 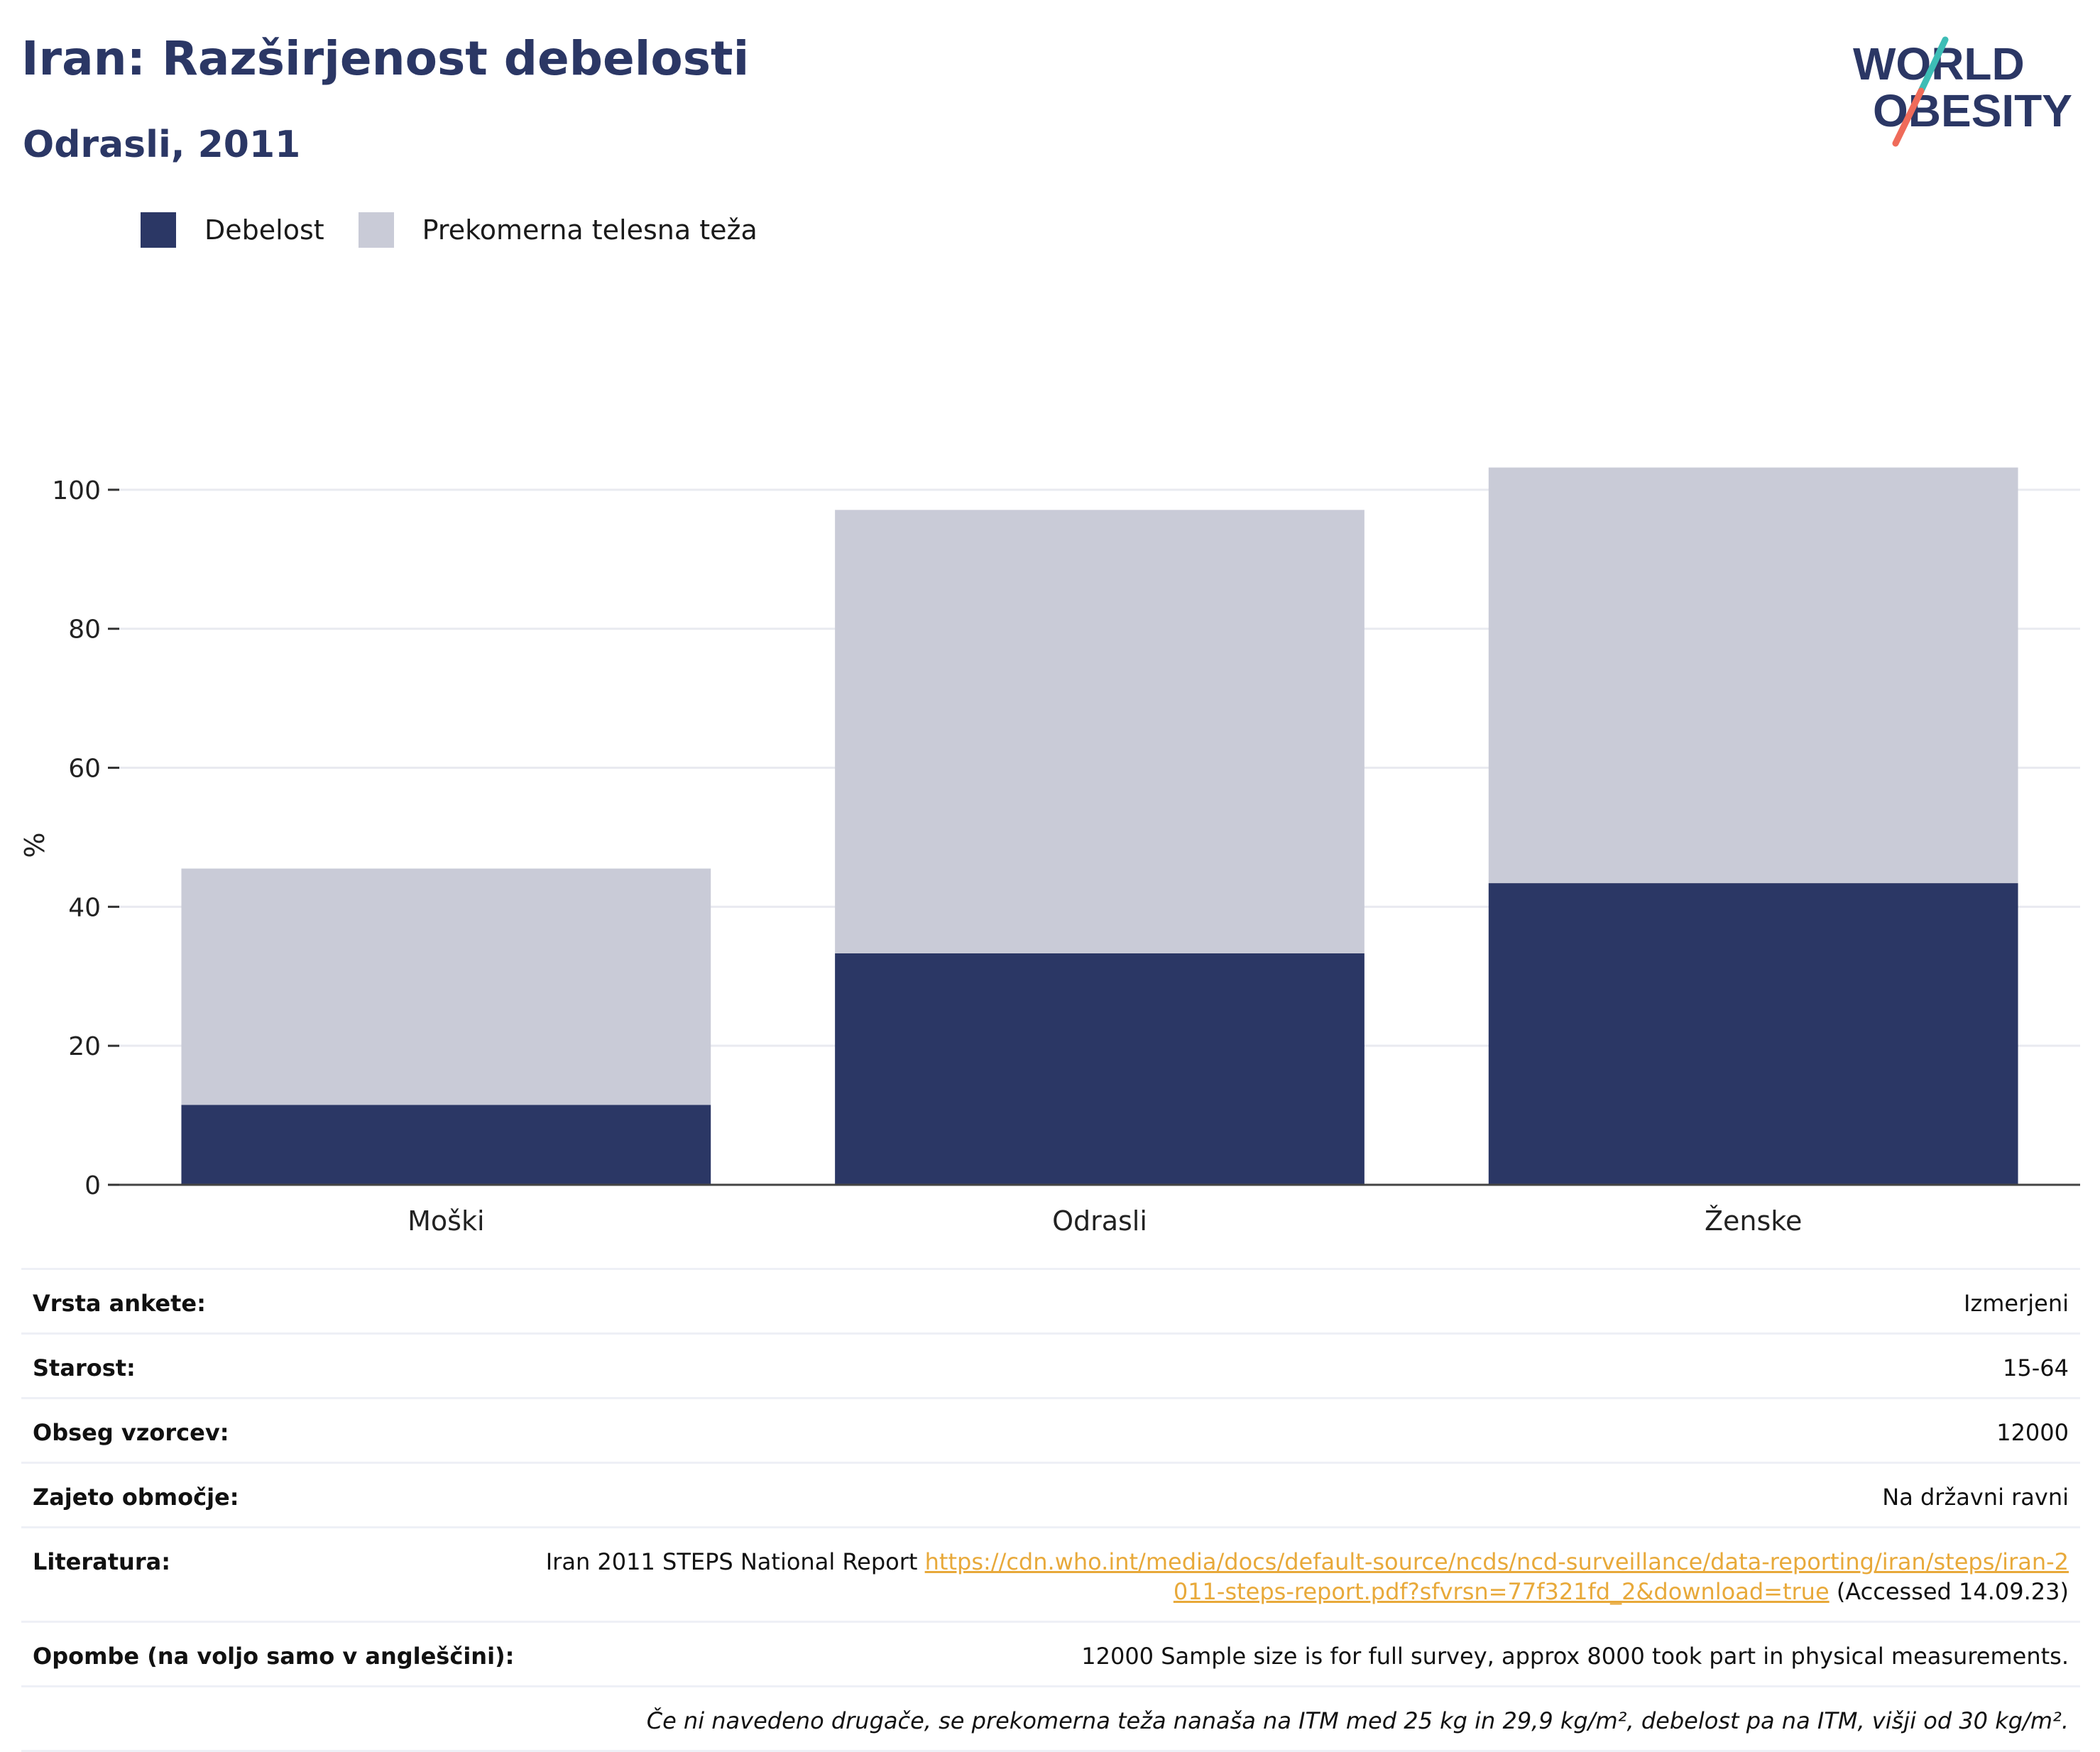 I want to click on meta-value: Na državni ravni, so click(x=1975, y=1498).